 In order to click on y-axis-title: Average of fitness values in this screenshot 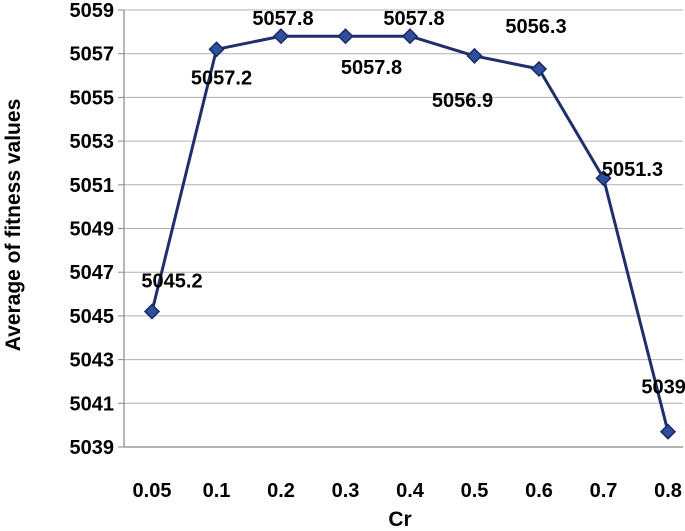, I will do `click(13, 225)`.